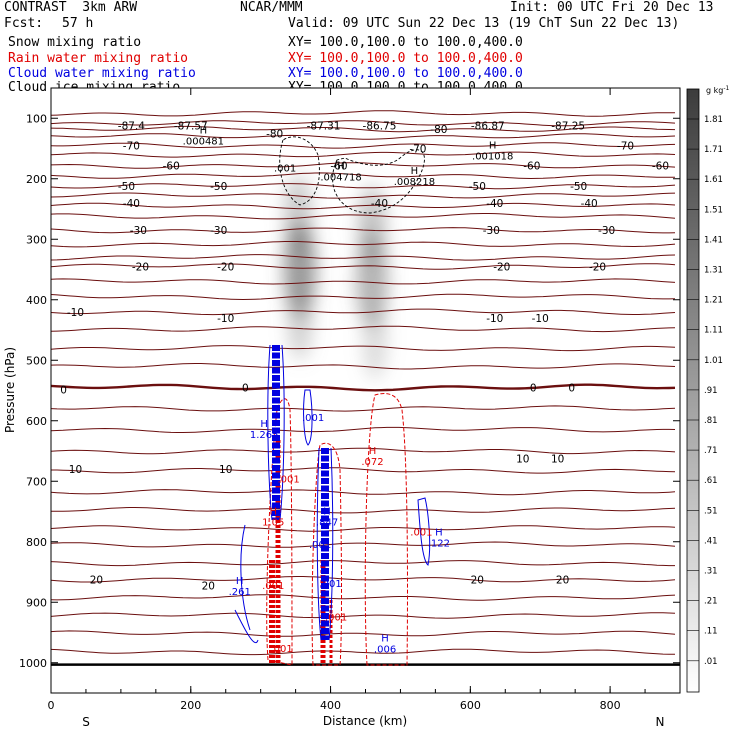 The height and width of the screenshot is (740, 740). Describe the element at coordinates (711, 662) in the screenshot. I see `colorbar-label: .01` at that location.